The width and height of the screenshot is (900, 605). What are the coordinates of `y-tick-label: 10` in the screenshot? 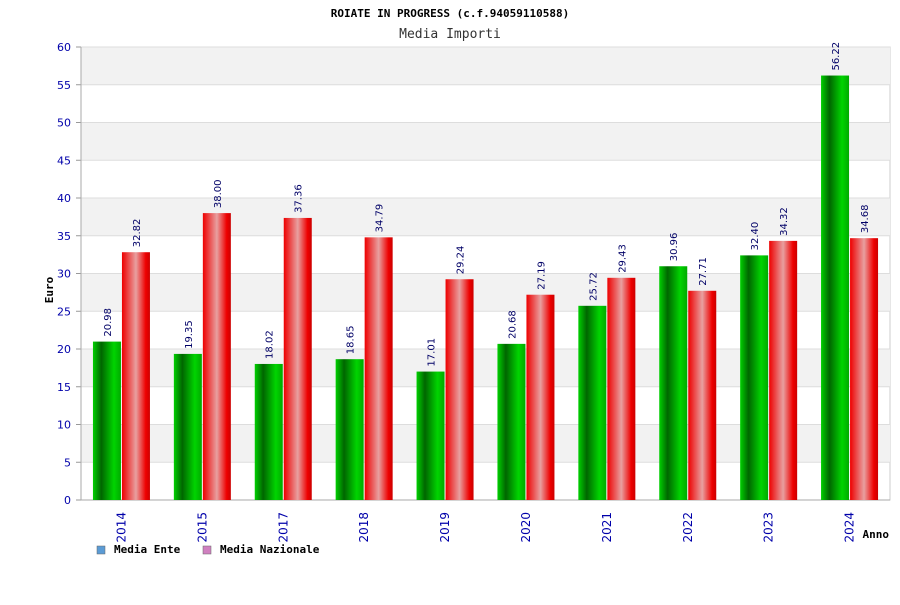 It's located at (64, 425).